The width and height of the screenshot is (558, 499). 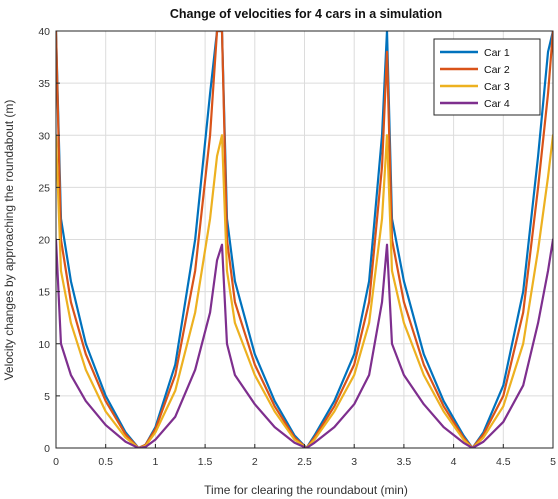 I want to click on x-tick-label: 1.5, so click(x=205, y=462).